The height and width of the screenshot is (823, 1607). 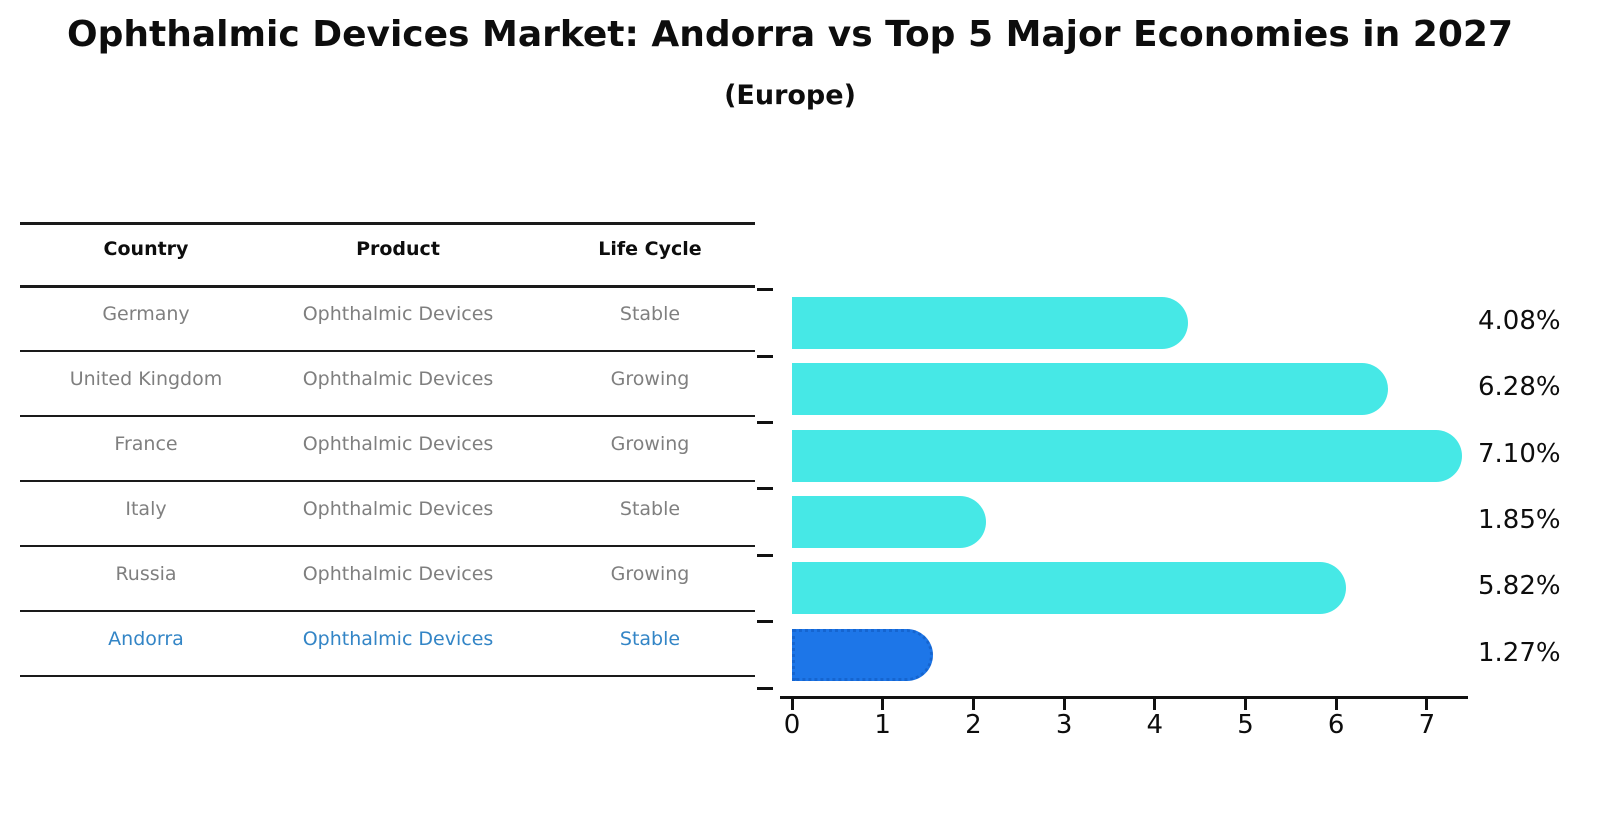 I want to click on chart-subtitle: (Europe), so click(x=790, y=95).